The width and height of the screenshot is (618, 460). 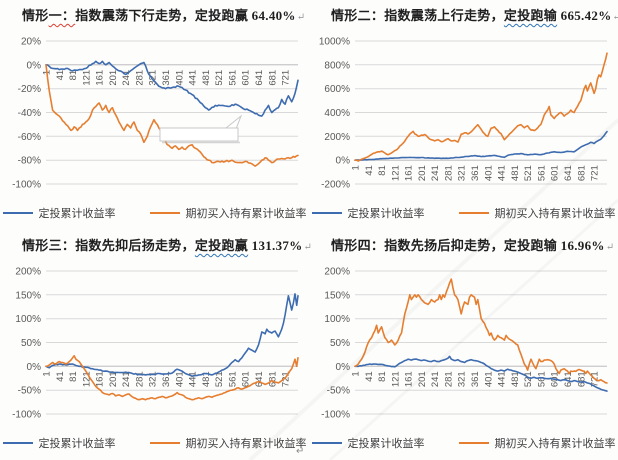 I want to click on svg-text: -80%, so click(x=29, y=161).